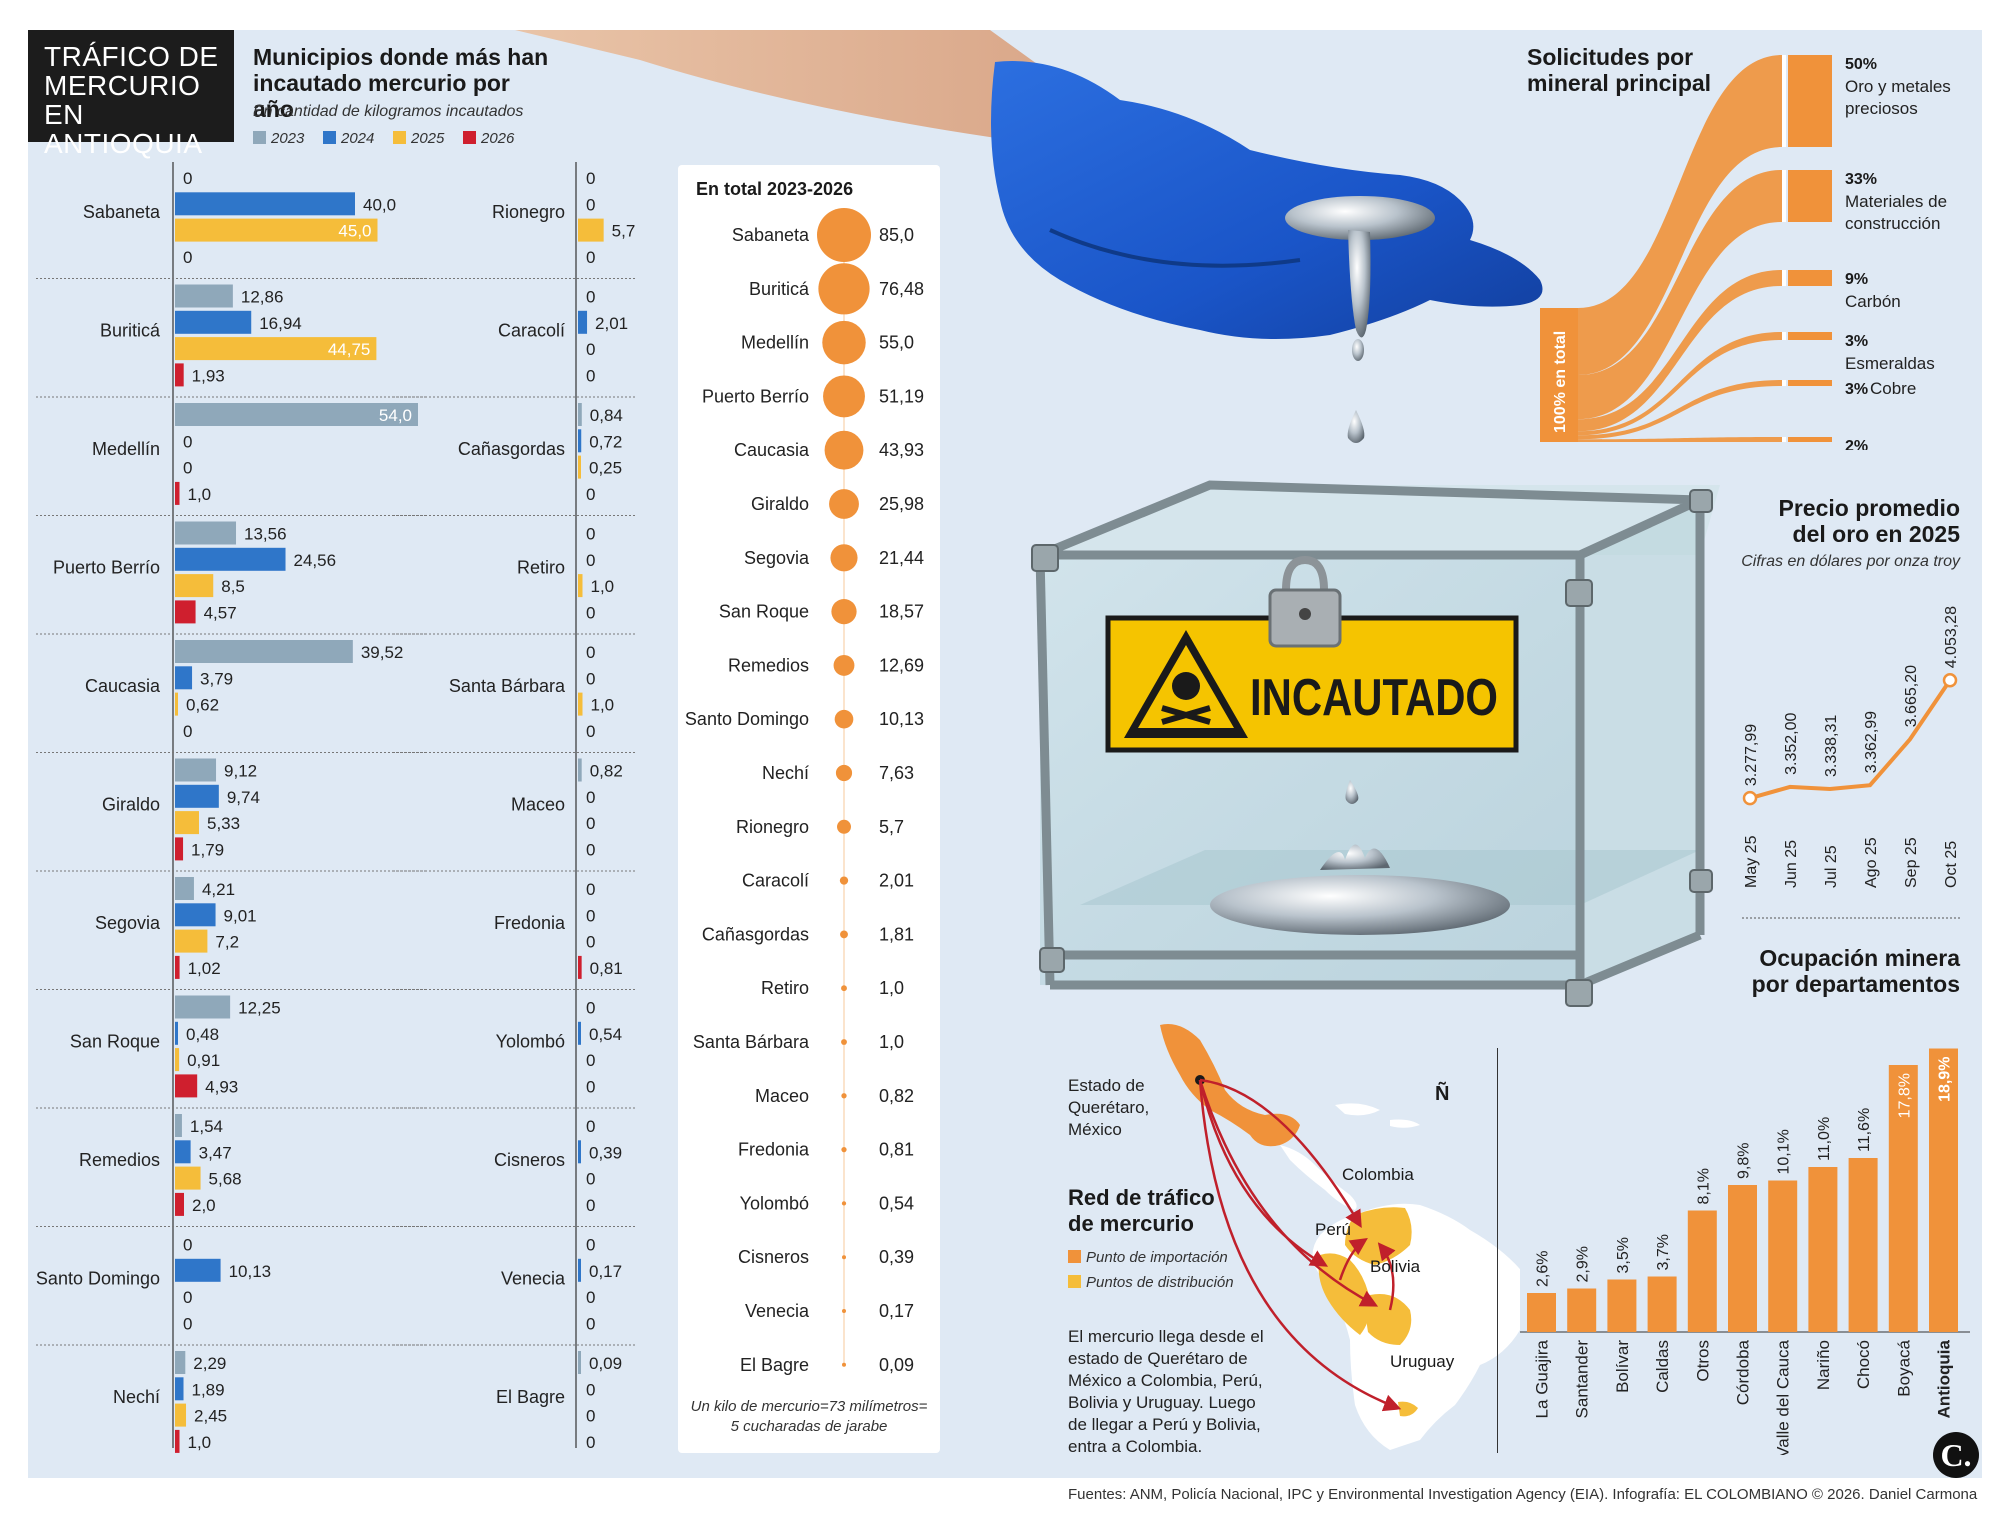  What do you see at coordinates (213, 322) in the screenshot?
I see `bar-buritica-2024` at bounding box center [213, 322].